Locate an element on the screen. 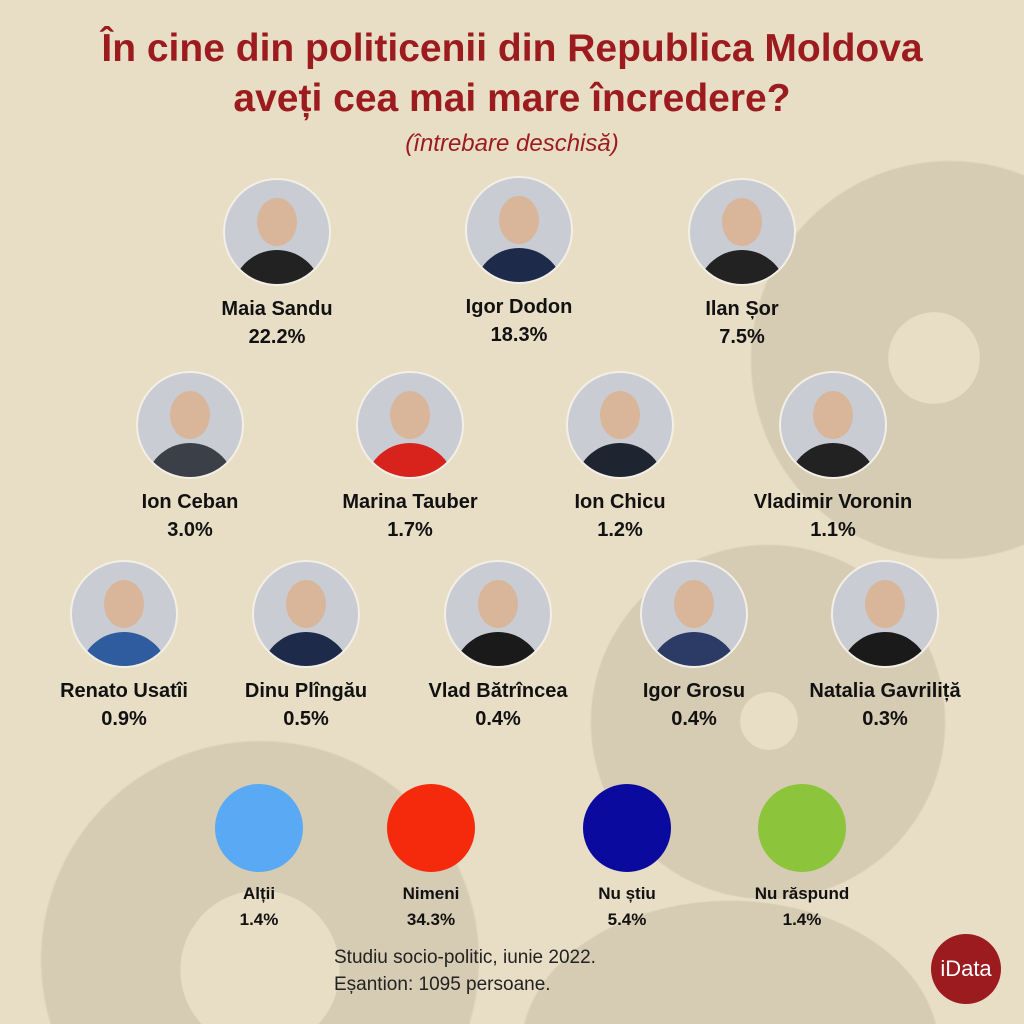  answer-item: Alții 1.4% is located at coordinates (259, 857).